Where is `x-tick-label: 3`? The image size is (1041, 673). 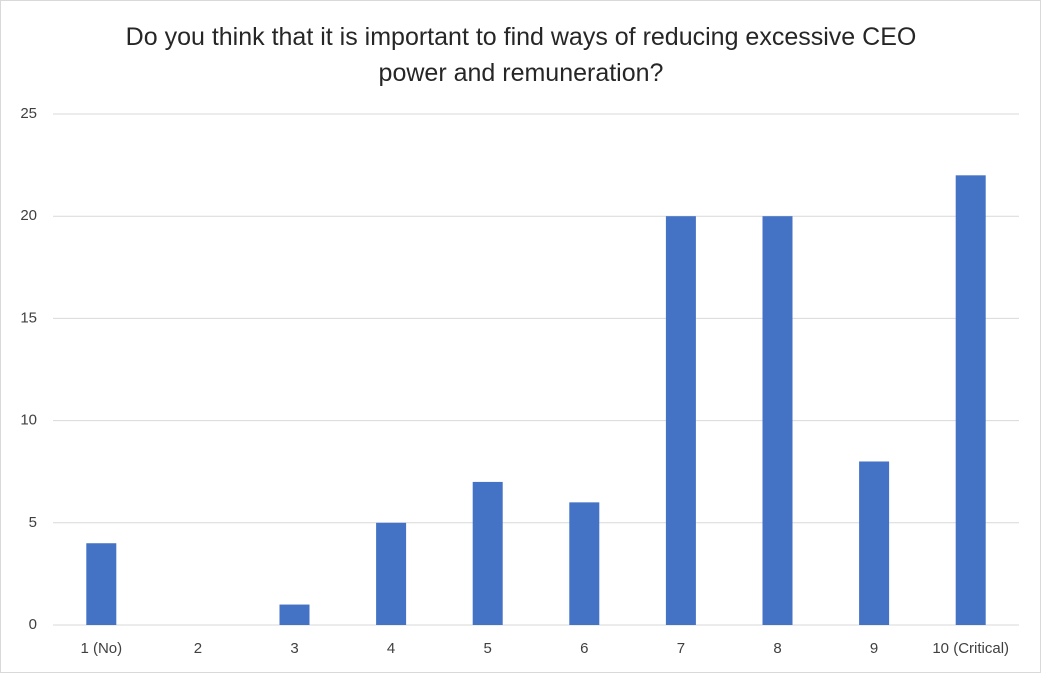 x-tick-label: 3 is located at coordinates (294, 648).